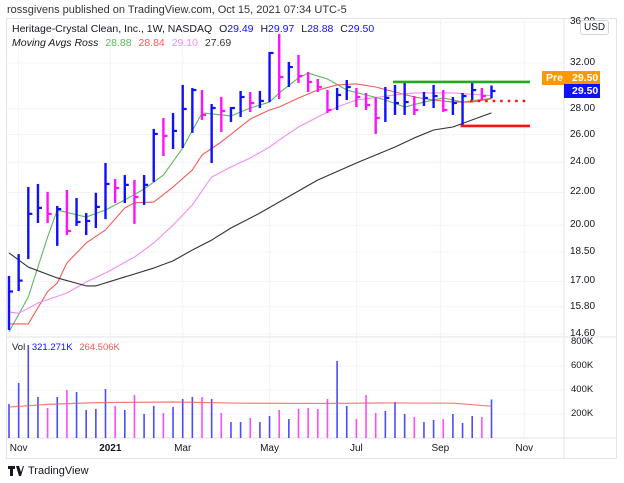  I want to click on trend-levels, so click(461, 104).